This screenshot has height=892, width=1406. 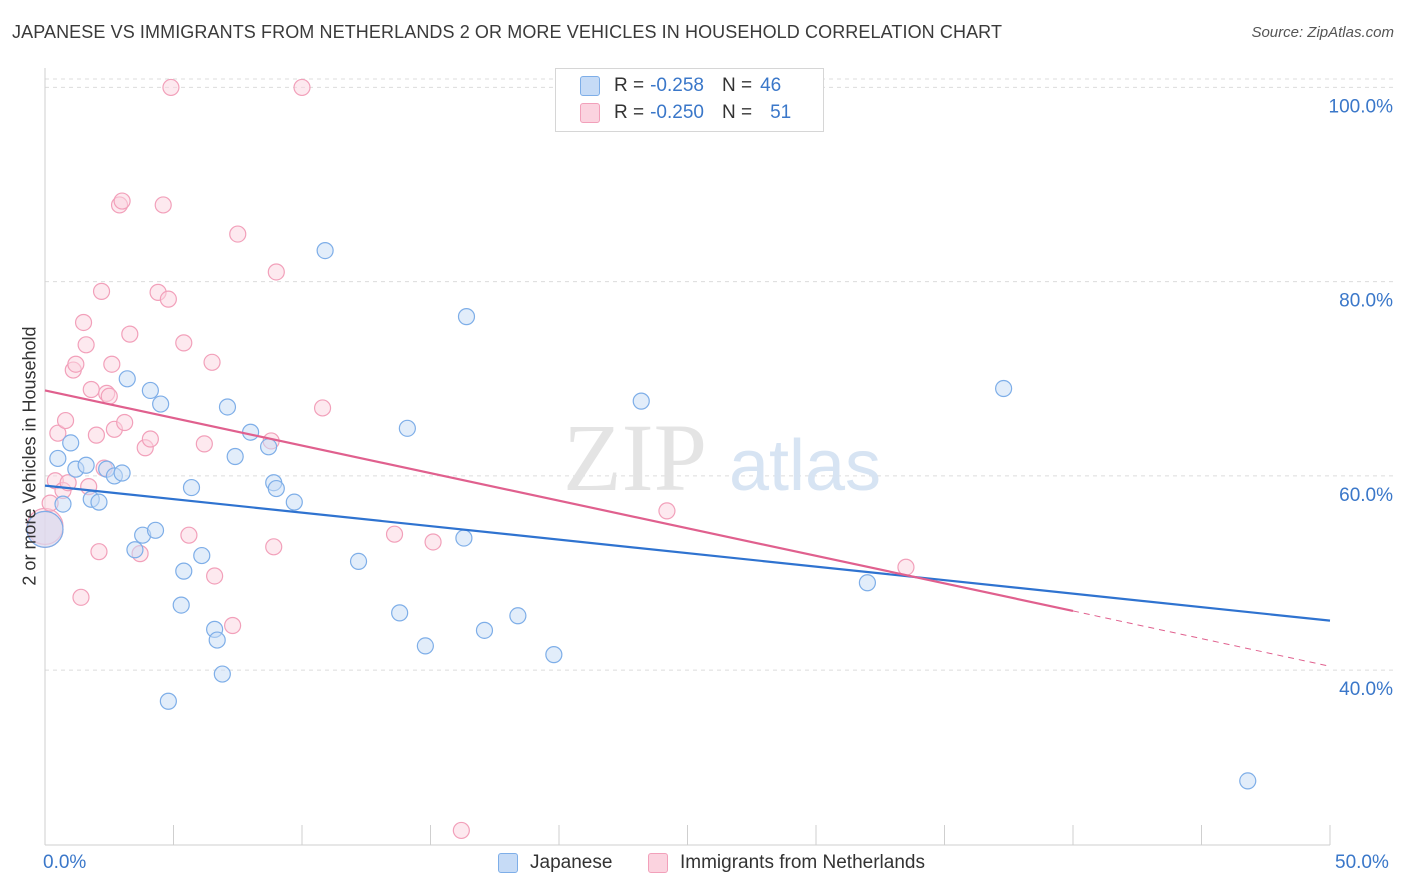 What do you see at coordinates (687, 553) in the screenshot?
I see `trend-line-japanese` at bounding box center [687, 553].